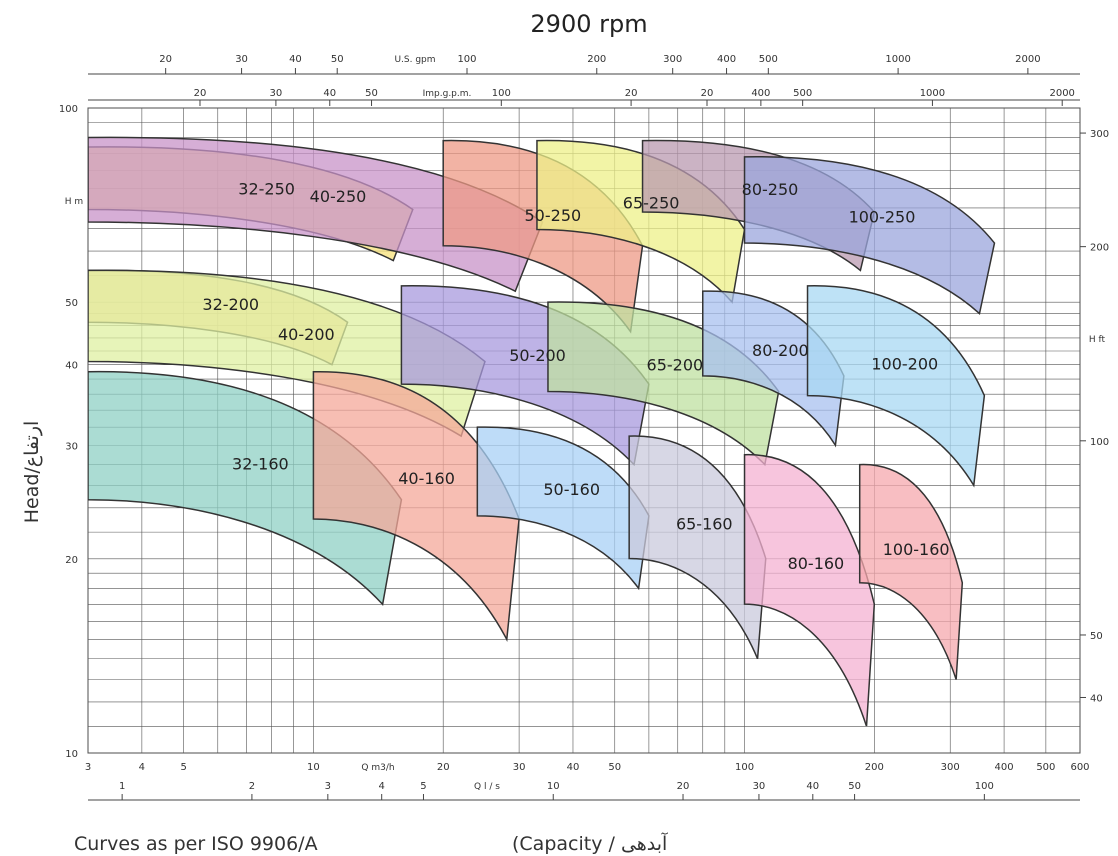 The height and width of the screenshot is (856, 1118). What do you see at coordinates (1099, 248) in the screenshot?
I see `y-tick-ft: 200` at bounding box center [1099, 248].